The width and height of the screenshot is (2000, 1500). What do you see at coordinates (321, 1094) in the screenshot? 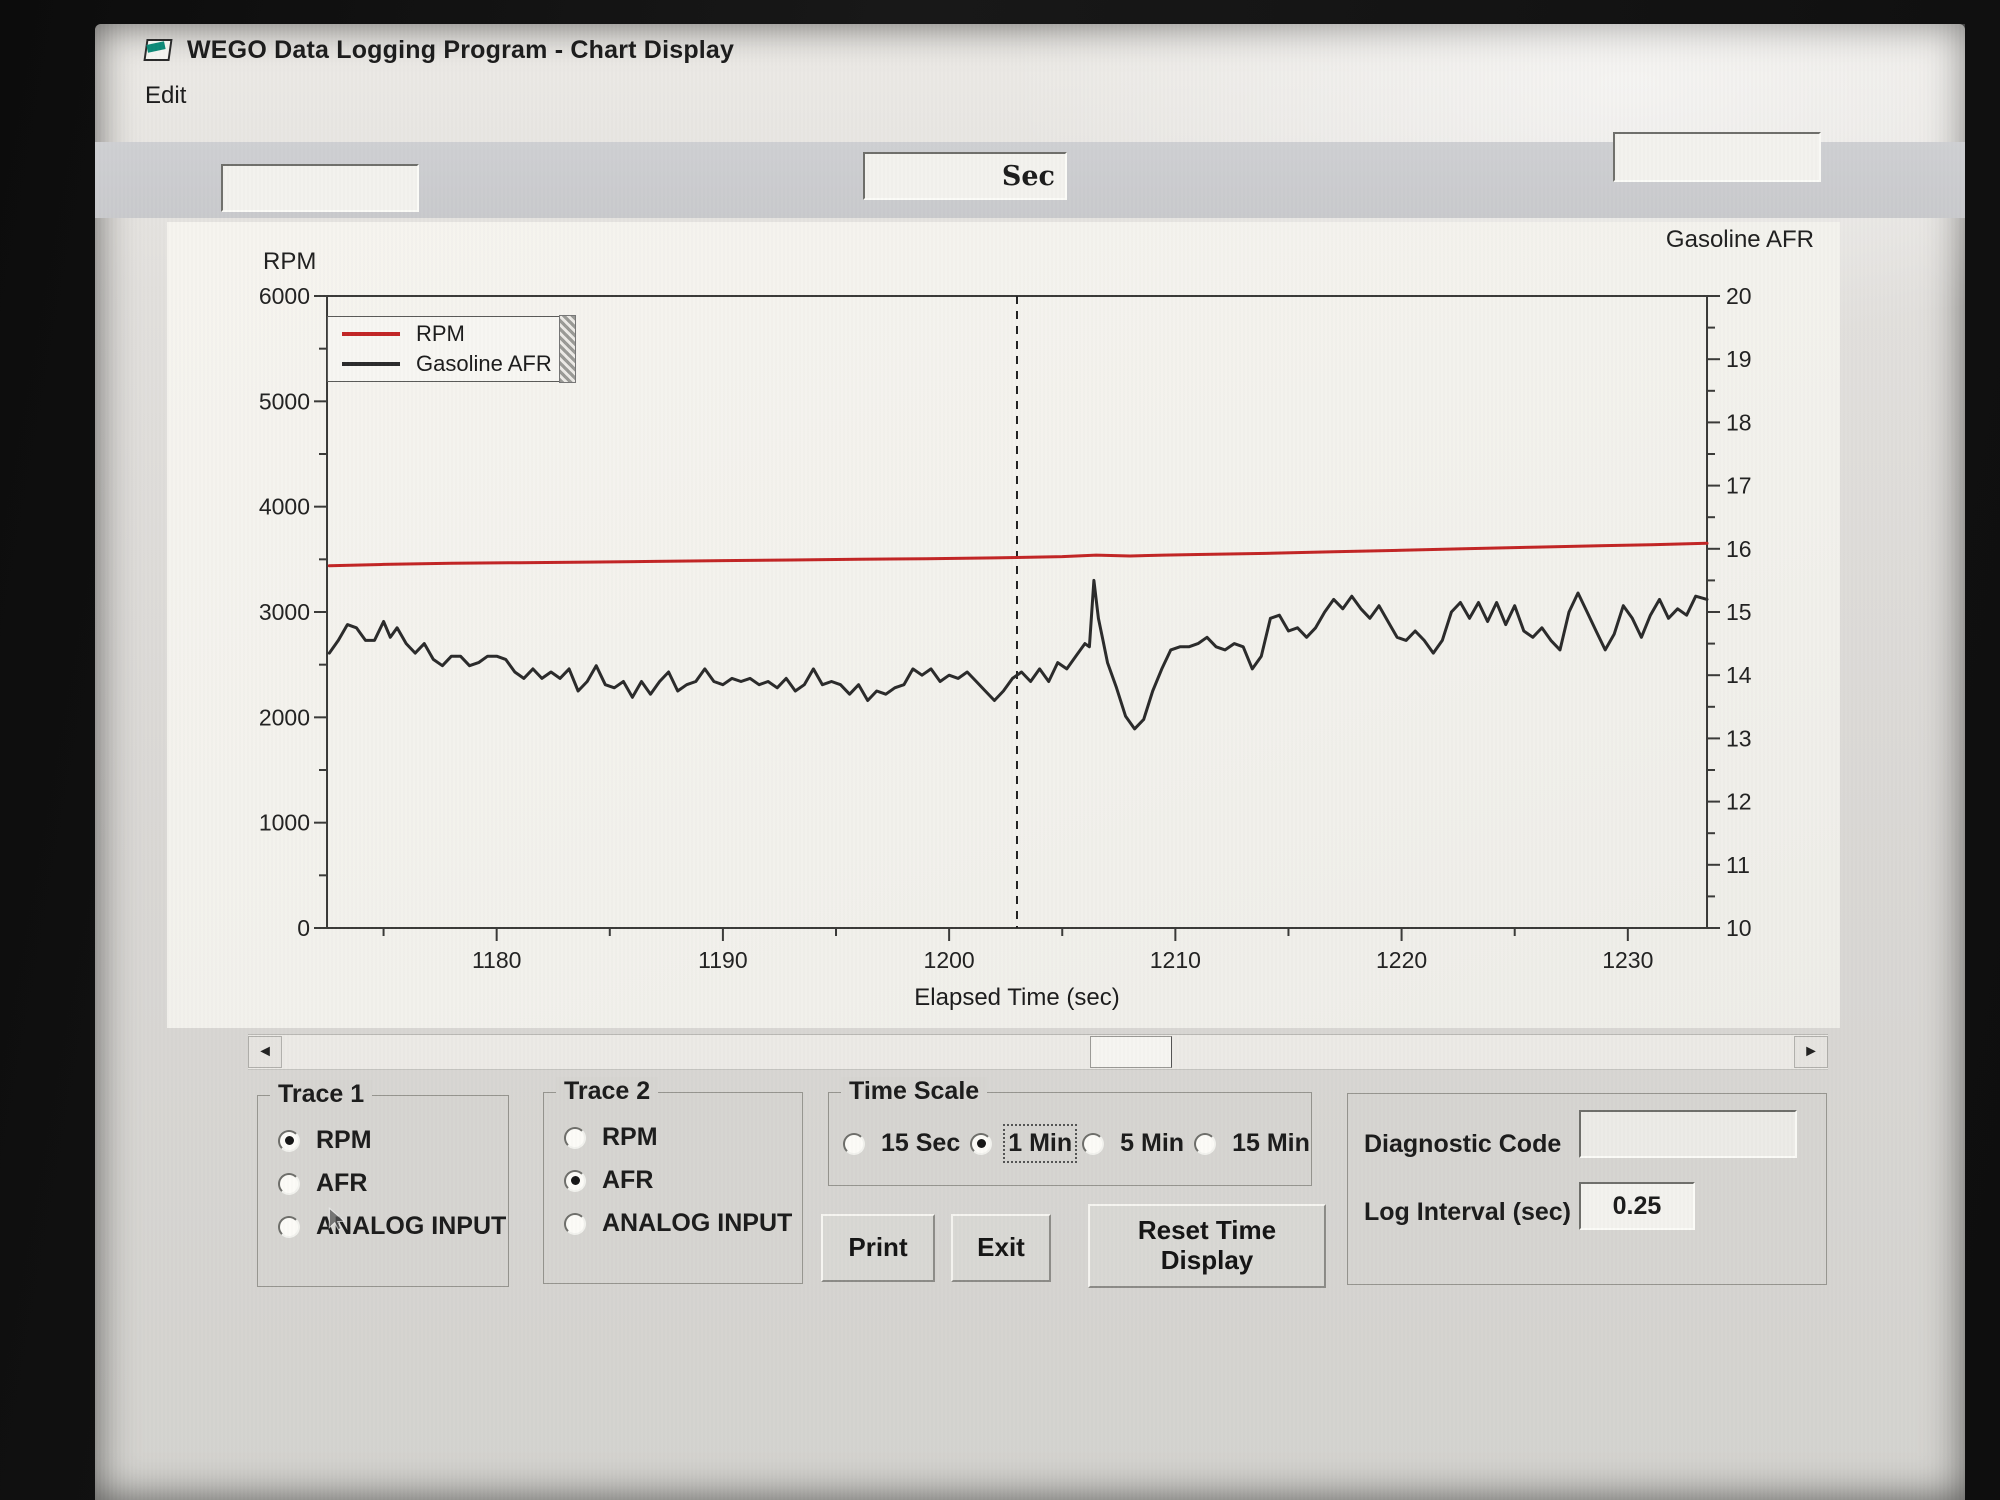
I see `trace1-group-title: Trace 1` at bounding box center [321, 1094].